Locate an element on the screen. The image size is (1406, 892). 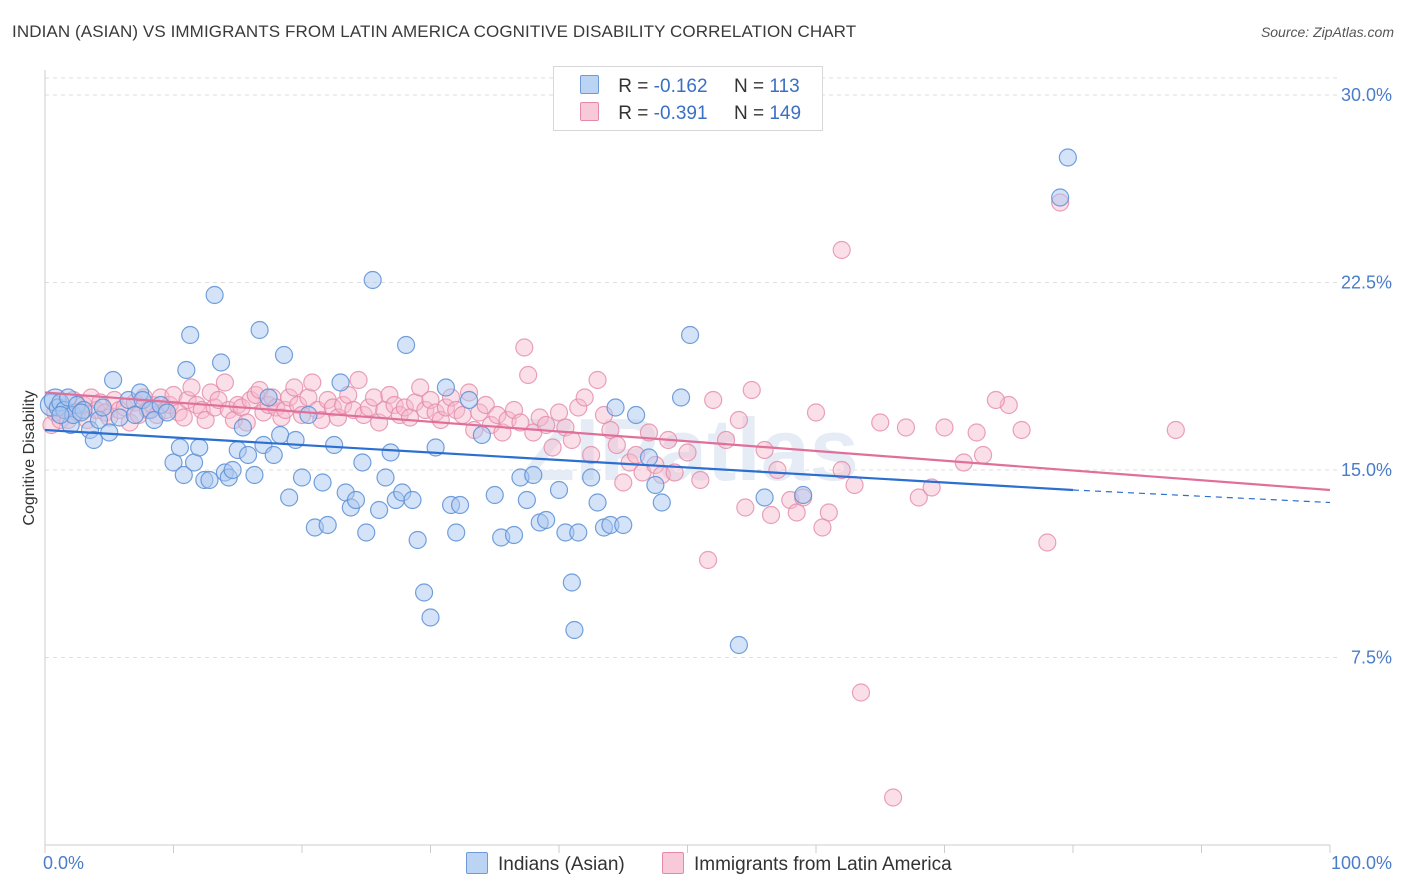
y-axis-title: Cognitive Disability is located at coordinates (29, 457).